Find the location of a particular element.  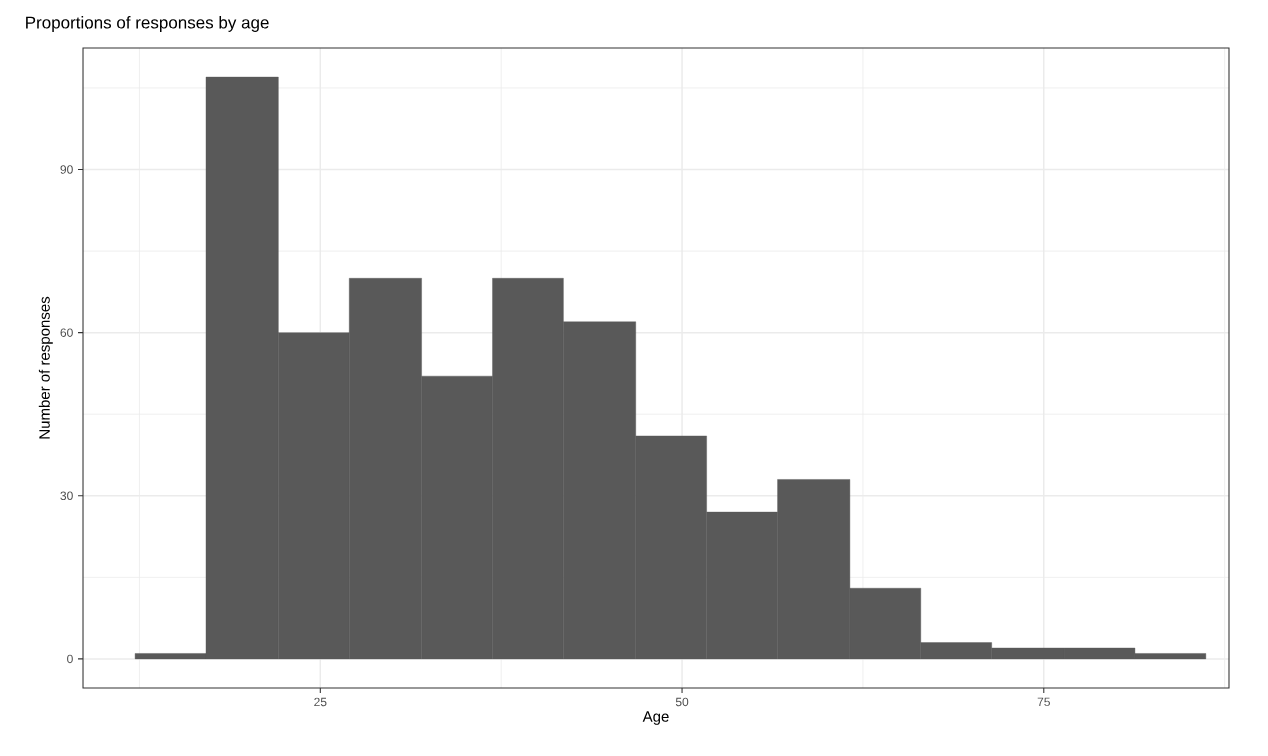

y-tick-label: 30 is located at coordinates (66, 496).